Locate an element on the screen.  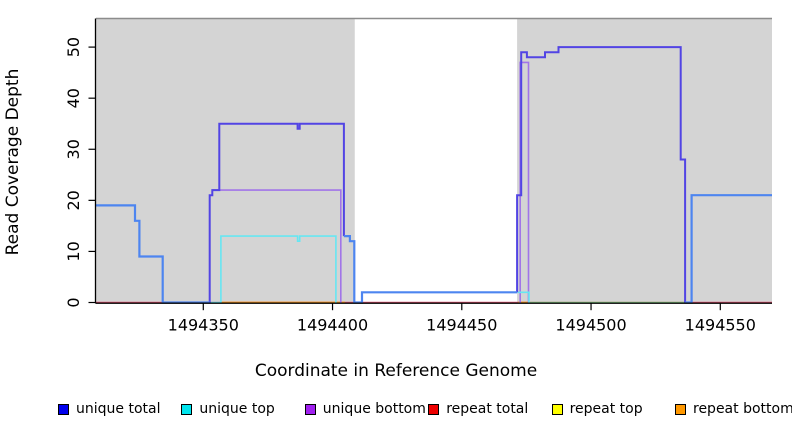
legend-item-unique-top: unique top is located at coordinates (228, 409).